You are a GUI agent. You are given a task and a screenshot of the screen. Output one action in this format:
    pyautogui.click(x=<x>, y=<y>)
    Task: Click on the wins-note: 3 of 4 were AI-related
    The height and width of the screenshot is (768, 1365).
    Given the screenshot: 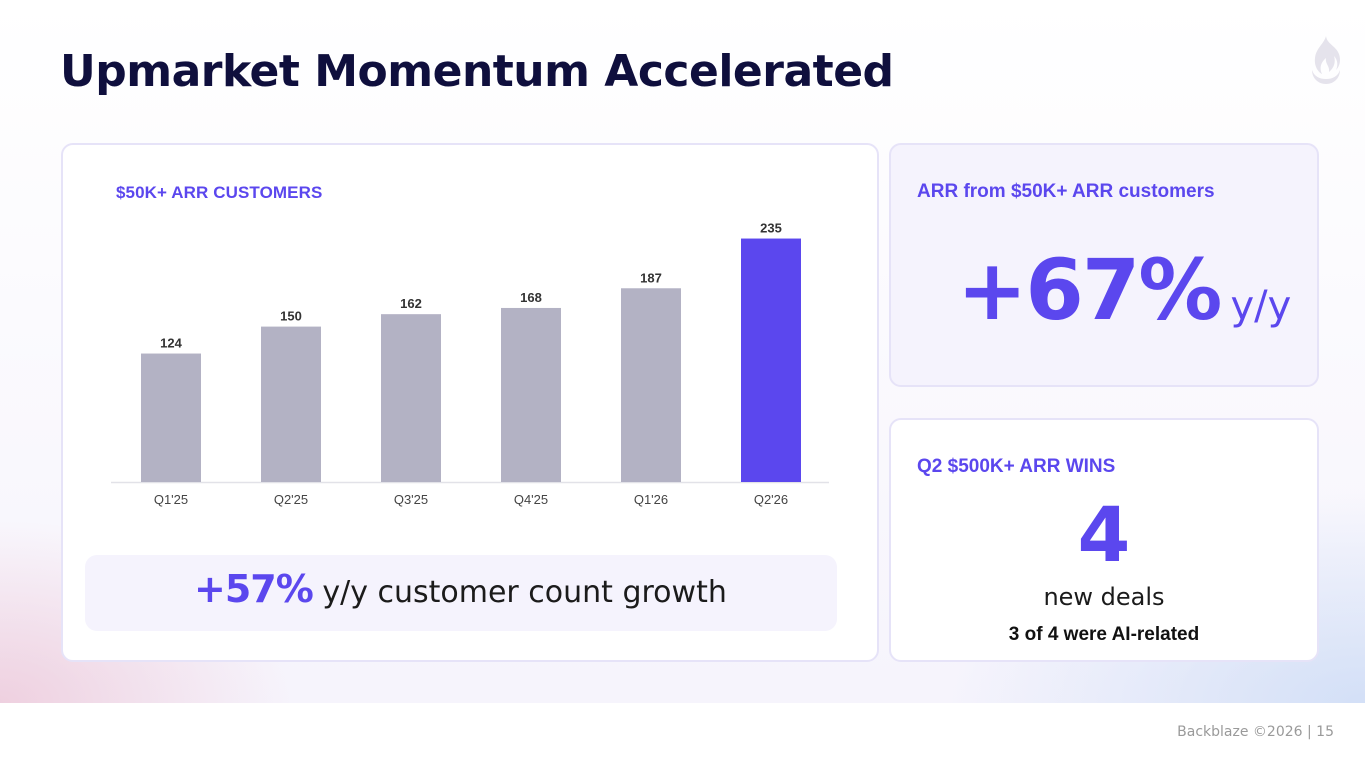 What is the action you would take?
    pyautogui.click(x=1104, y=634)
    